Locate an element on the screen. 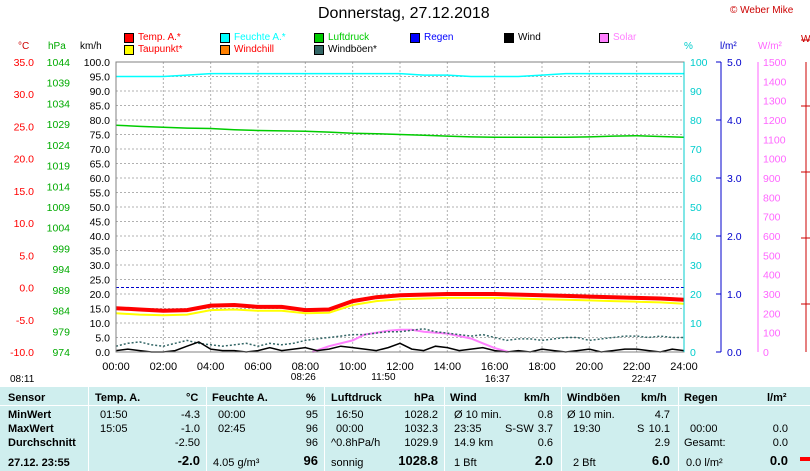 This screenshot has width=810, height=471. stats-rain-total-label: Gesamt: is located at coordinates (705, 443).